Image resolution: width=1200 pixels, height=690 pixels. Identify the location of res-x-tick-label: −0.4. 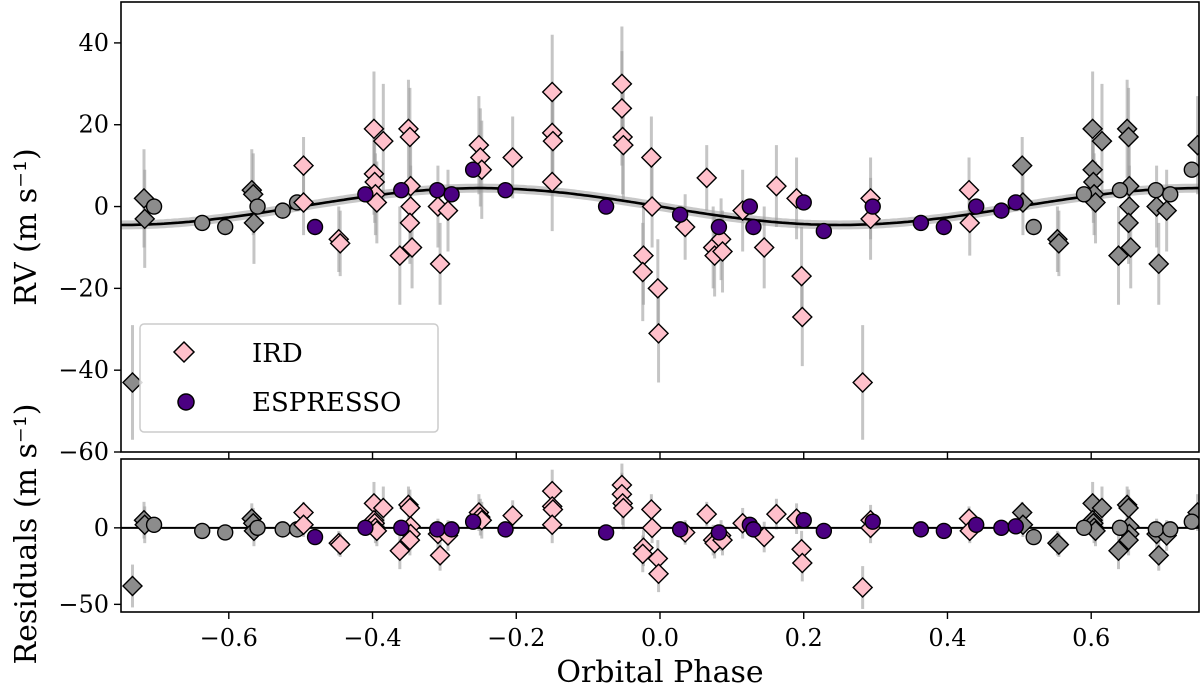
(372, 638).